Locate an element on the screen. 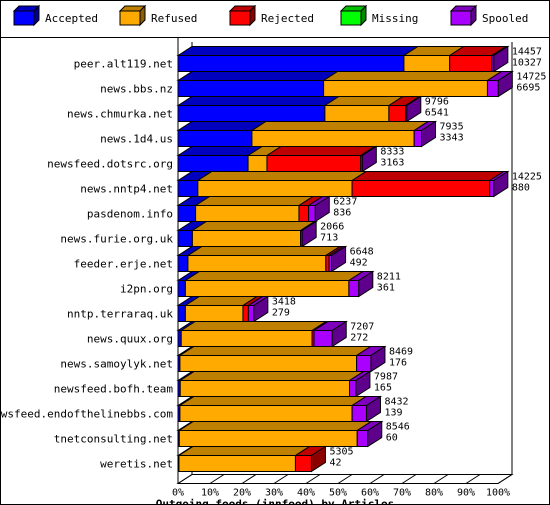 Image resolution: width=550 pixels, height=505 pixels. data-label-accepted: 880 is located at coordinates (521, 188).